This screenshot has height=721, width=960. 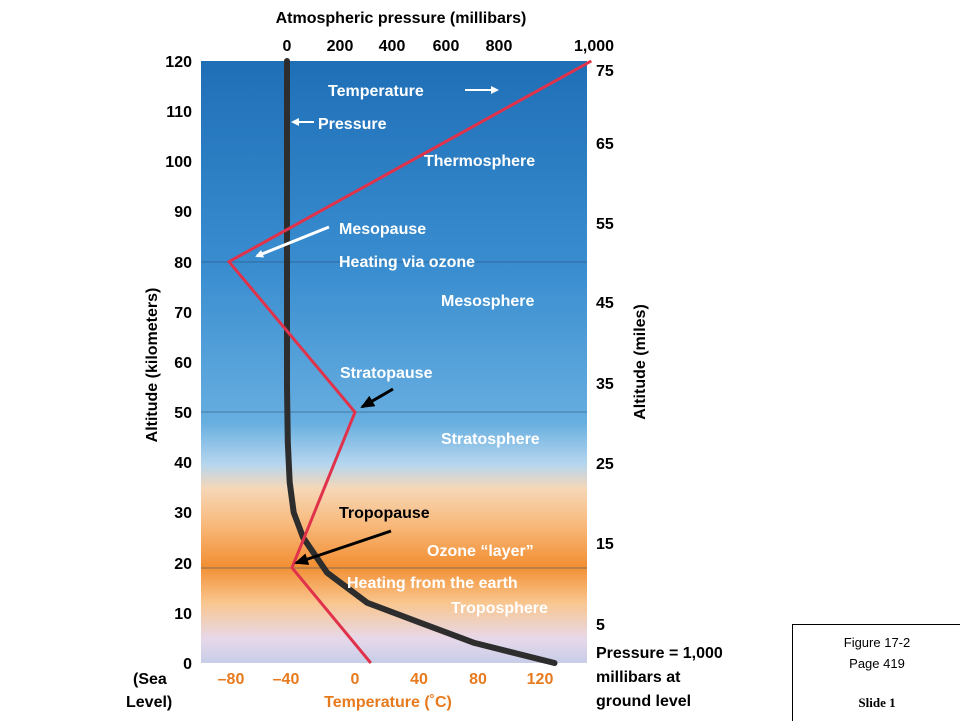 I want to click on ground-note-3: ground level, so click(x=643, y=701).